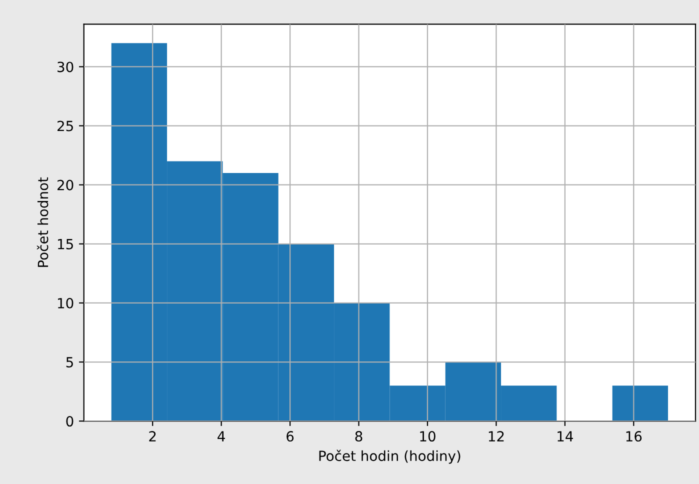  I want to click on y-axis-title: Počet hodnot, so click(42, 222).